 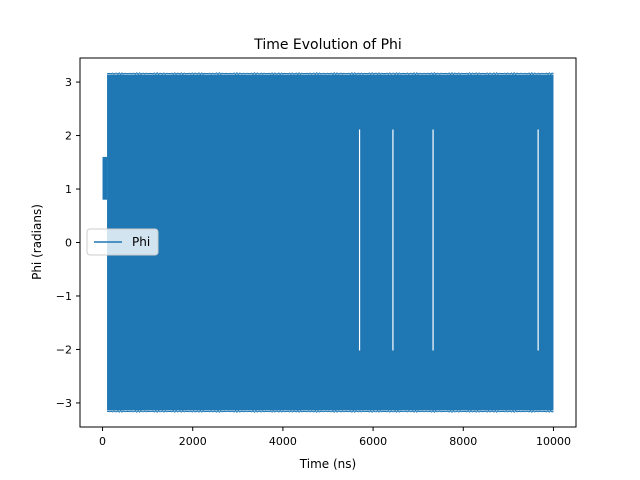 I want to click on y-axis: −3 −2 −1 0 1 2 3, so click(x=68, y=243).